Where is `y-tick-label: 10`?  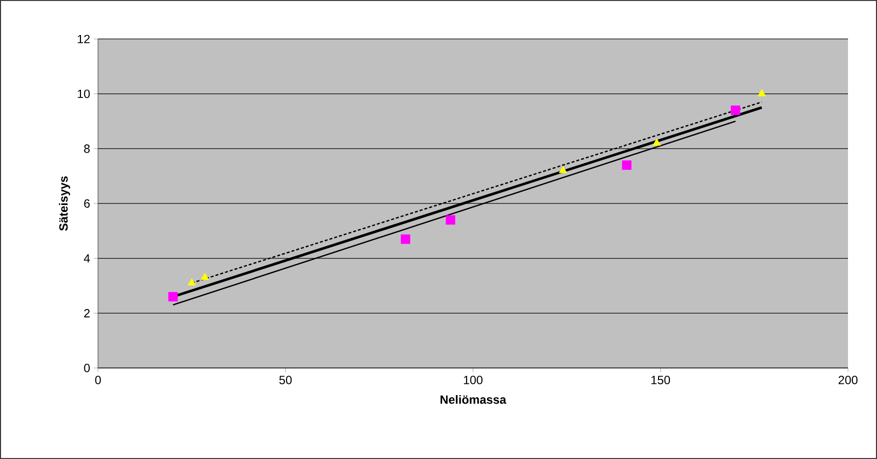 y-tick-label: 10 is located at coordinates (84, 94).